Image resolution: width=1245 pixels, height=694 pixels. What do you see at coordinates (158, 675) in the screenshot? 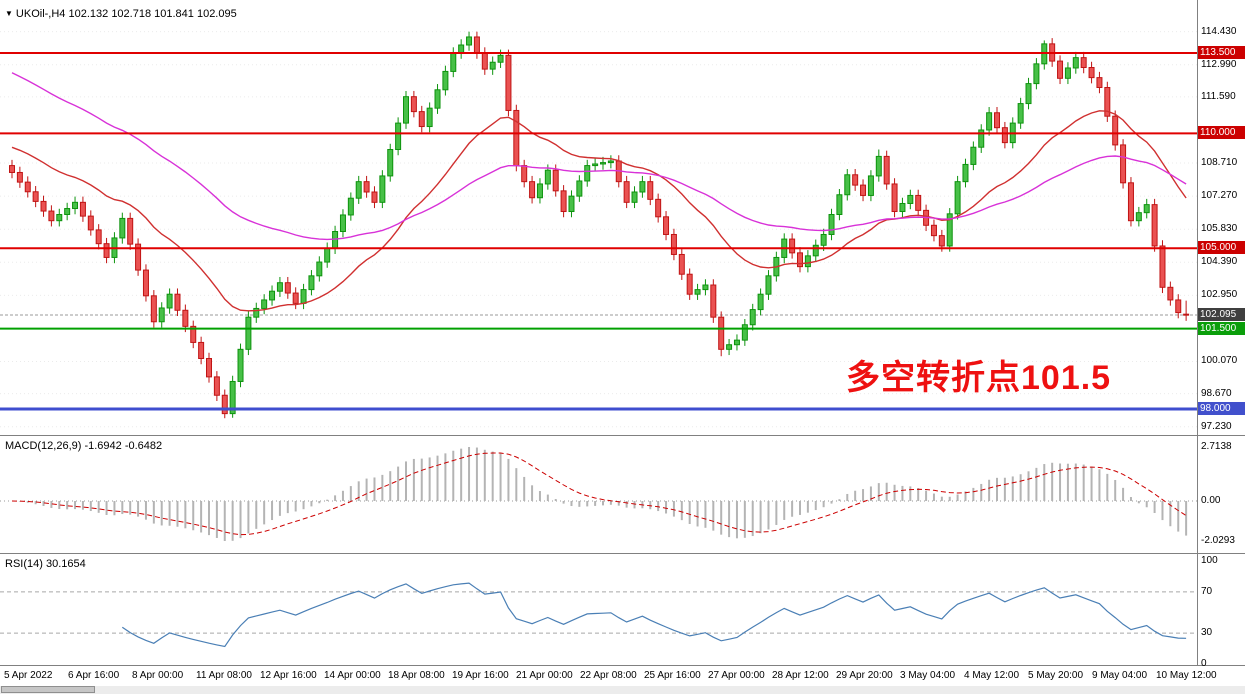
I see `time-axis-label: 8 Apr 00:00` at bounding box center [158, 675].